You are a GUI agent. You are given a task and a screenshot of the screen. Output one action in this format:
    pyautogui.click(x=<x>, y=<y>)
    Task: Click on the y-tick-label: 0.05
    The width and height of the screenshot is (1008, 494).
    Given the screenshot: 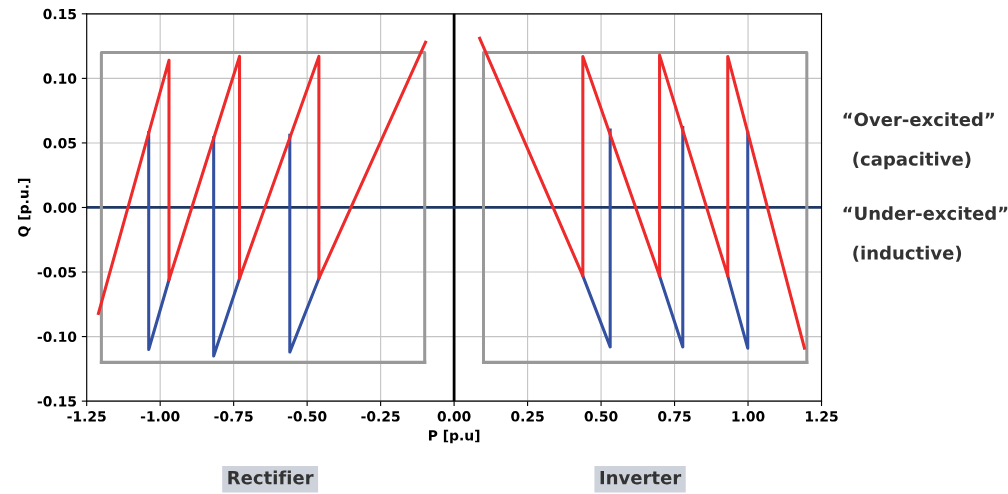 What is the action you would take?
    pyautogui.click(x=59, y=143)
    